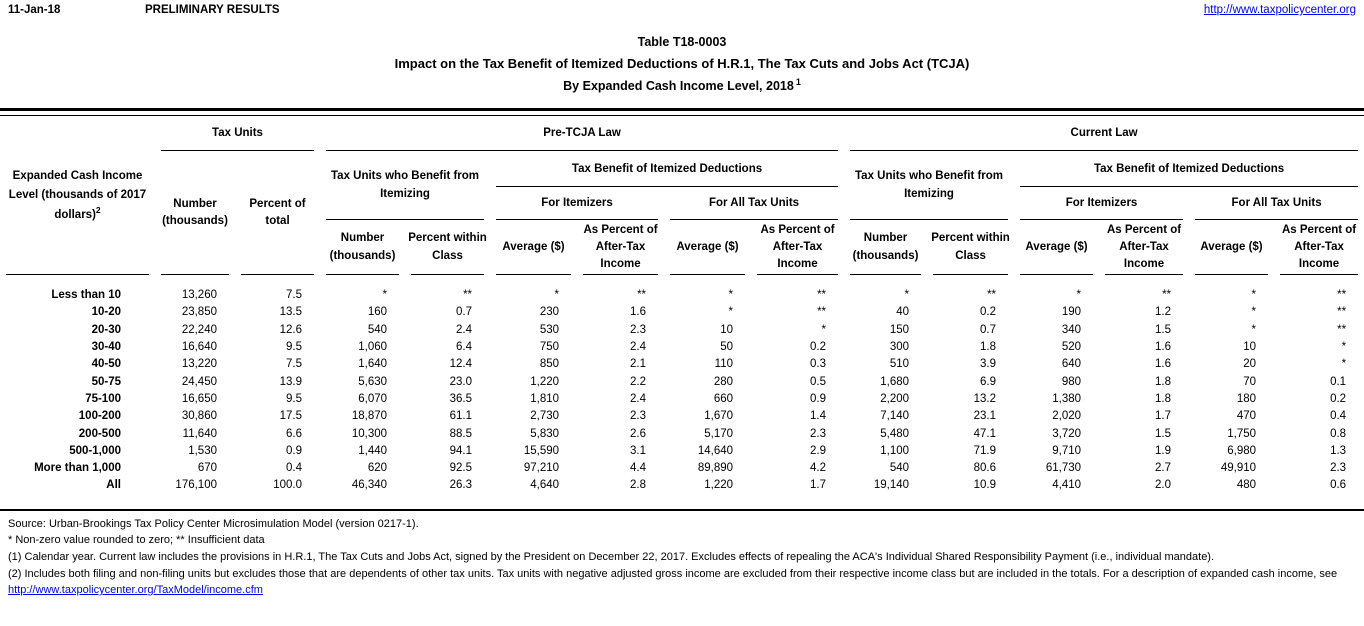  What do you see at coordinates (212, 10) in the screenshot?
I see `preliminary-results-label: PRELIMINARY RESULTS` at bounding box center [212, 10].